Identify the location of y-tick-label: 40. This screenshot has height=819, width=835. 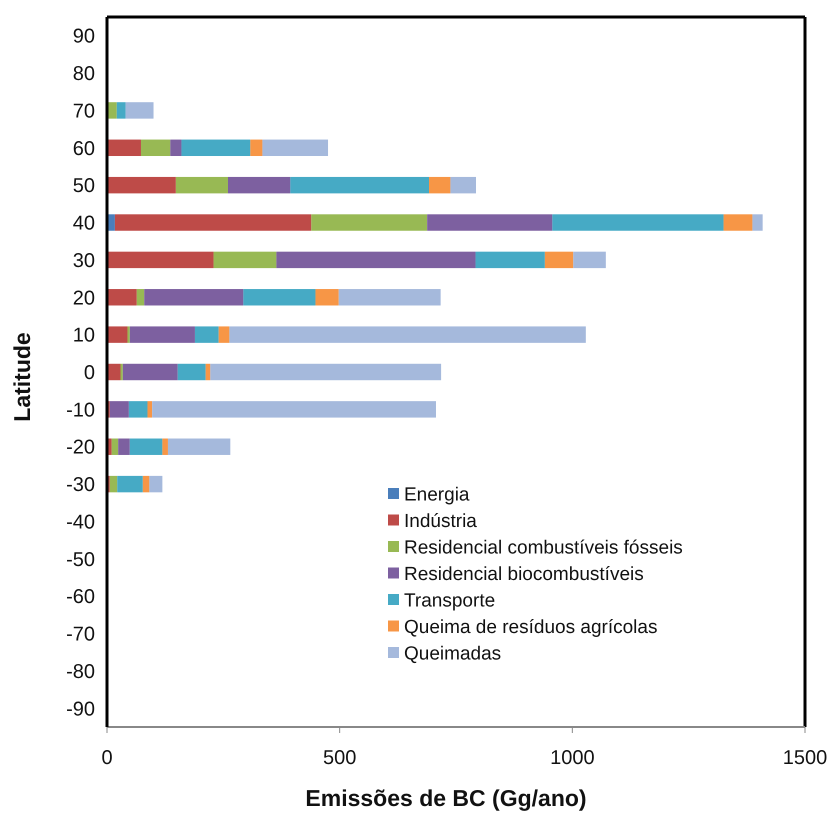
(83, 223).